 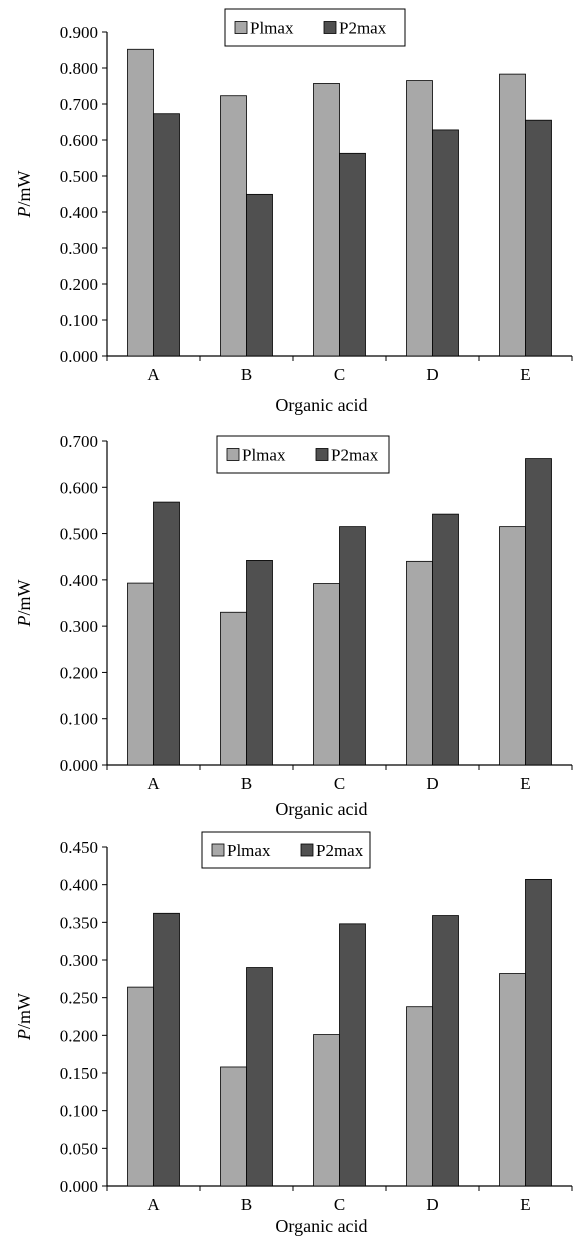 I want to click on y-tick-label: 0.900, so click(x=79, y=32).